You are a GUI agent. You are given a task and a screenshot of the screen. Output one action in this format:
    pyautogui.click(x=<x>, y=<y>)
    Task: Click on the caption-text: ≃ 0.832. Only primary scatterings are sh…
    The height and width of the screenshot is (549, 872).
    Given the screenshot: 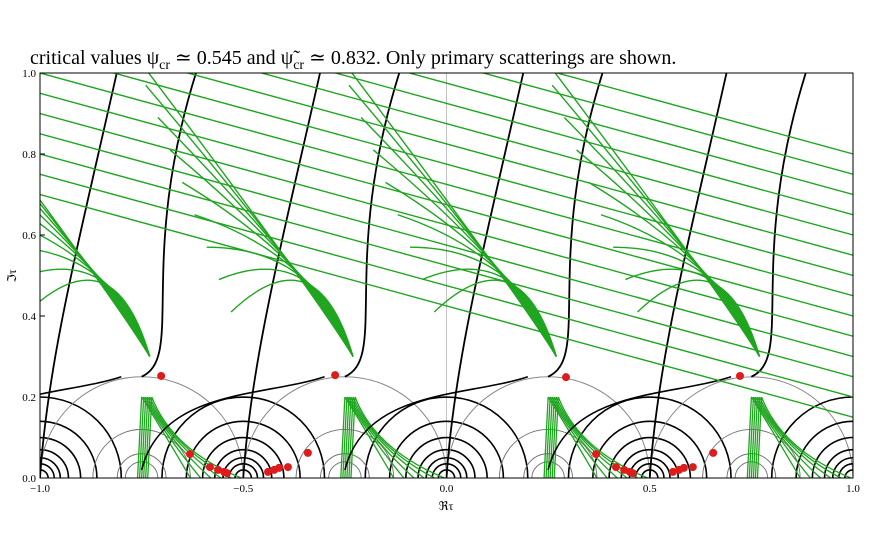 What is the action you would take?
    pyautogui.click(x=490, y=58)
    